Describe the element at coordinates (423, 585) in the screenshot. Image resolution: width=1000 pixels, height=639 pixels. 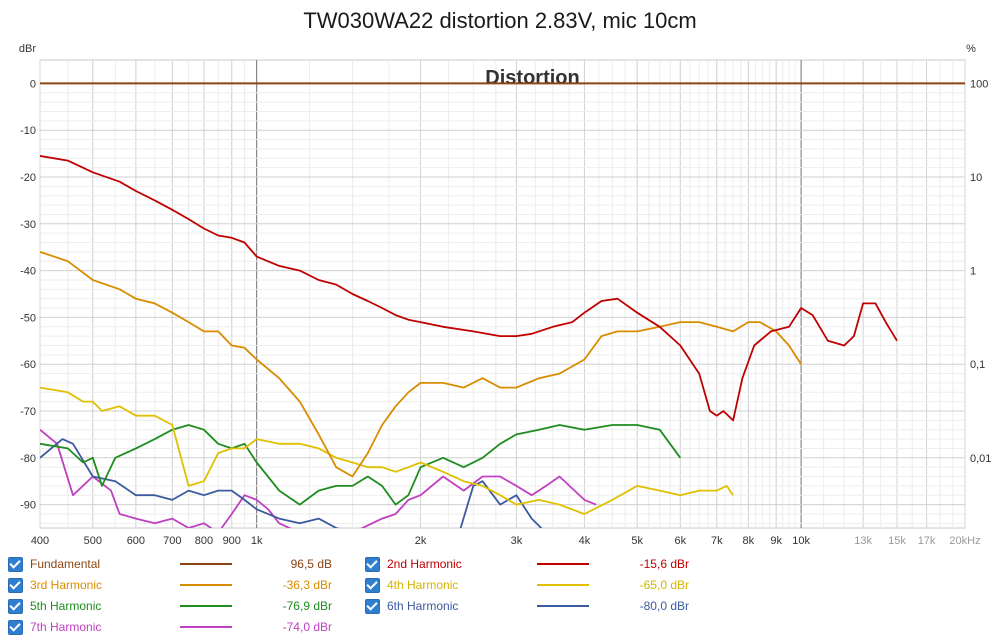
I see `legend-label: 4th Harmonic` at that location.